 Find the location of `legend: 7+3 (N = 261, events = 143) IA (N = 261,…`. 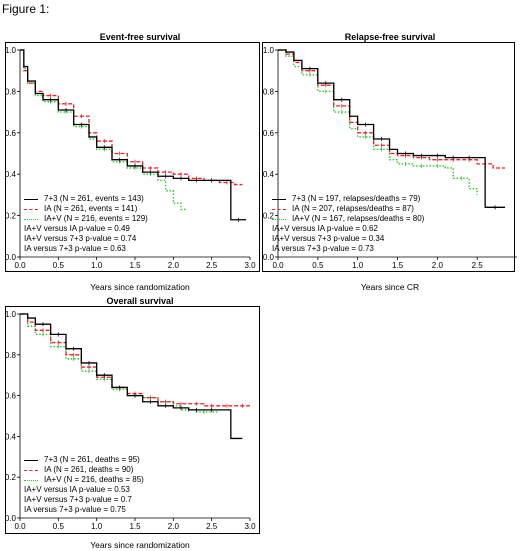

legend: 7+3 (N = 261, events = 143) IA (N = 261,… is located at coordinates (86, 224).